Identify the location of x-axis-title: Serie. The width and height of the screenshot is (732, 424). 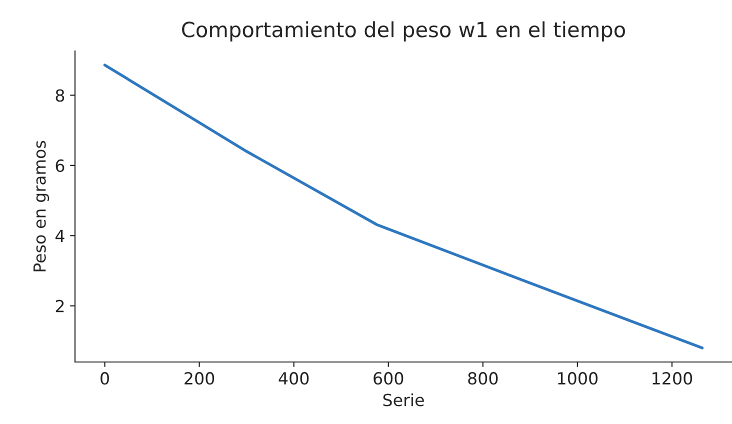
(403, 399).